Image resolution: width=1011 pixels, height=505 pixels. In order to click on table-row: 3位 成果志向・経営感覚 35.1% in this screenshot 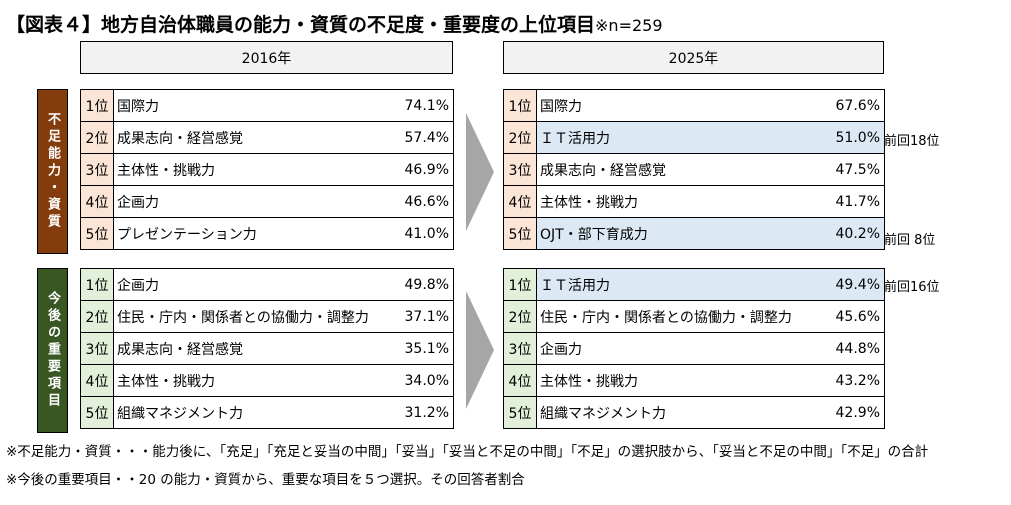, I will do `click(267, 348)`.